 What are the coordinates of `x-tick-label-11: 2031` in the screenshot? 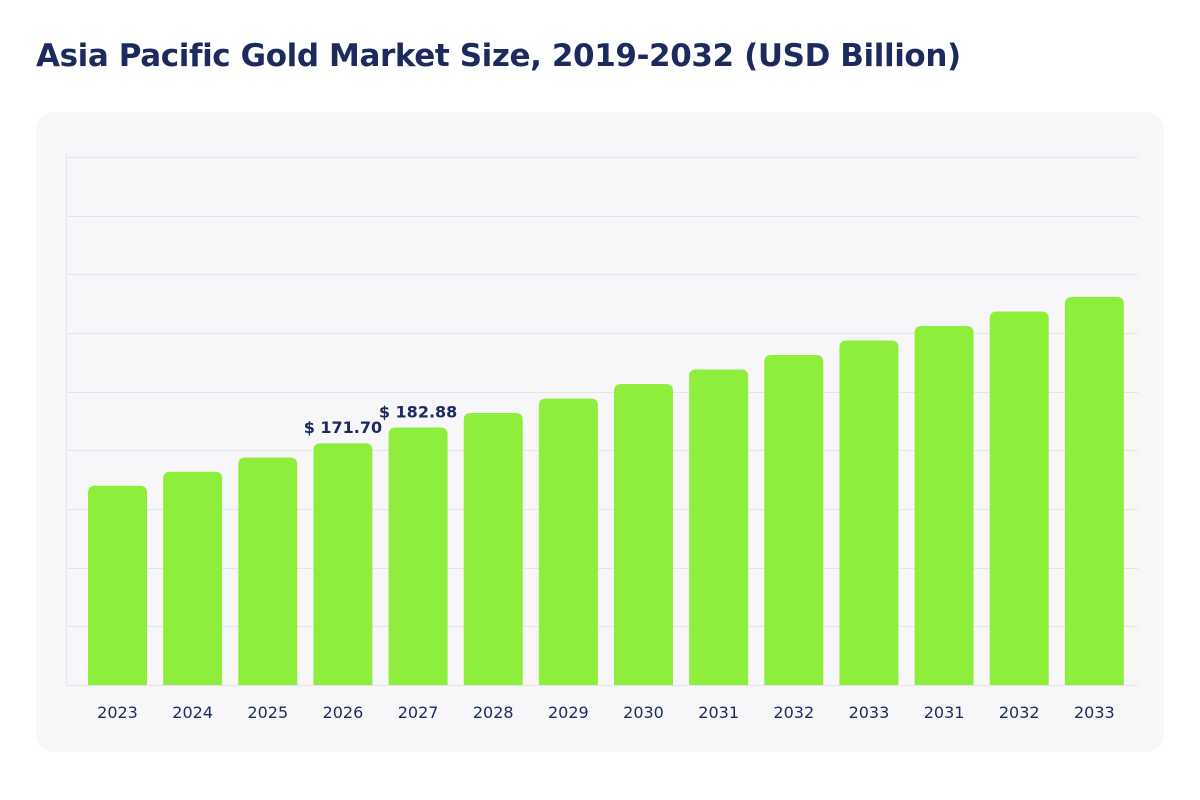 It's located at (944, 712).